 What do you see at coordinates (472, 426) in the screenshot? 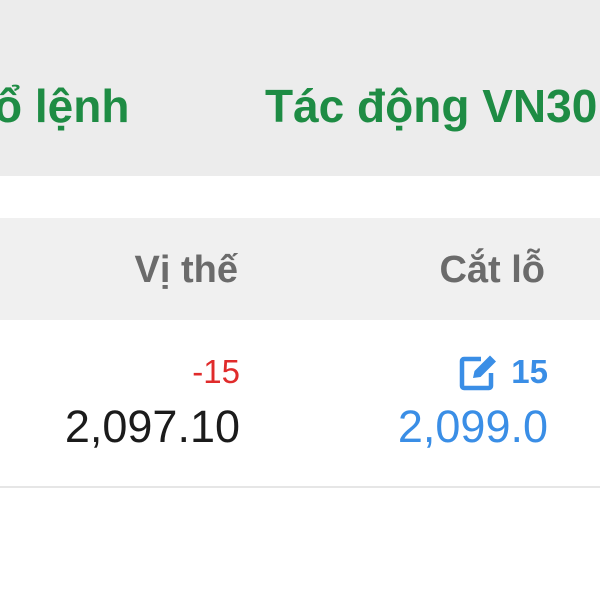
I see `stoploss-price: 2,099.0` at bounding box center [472, 426].